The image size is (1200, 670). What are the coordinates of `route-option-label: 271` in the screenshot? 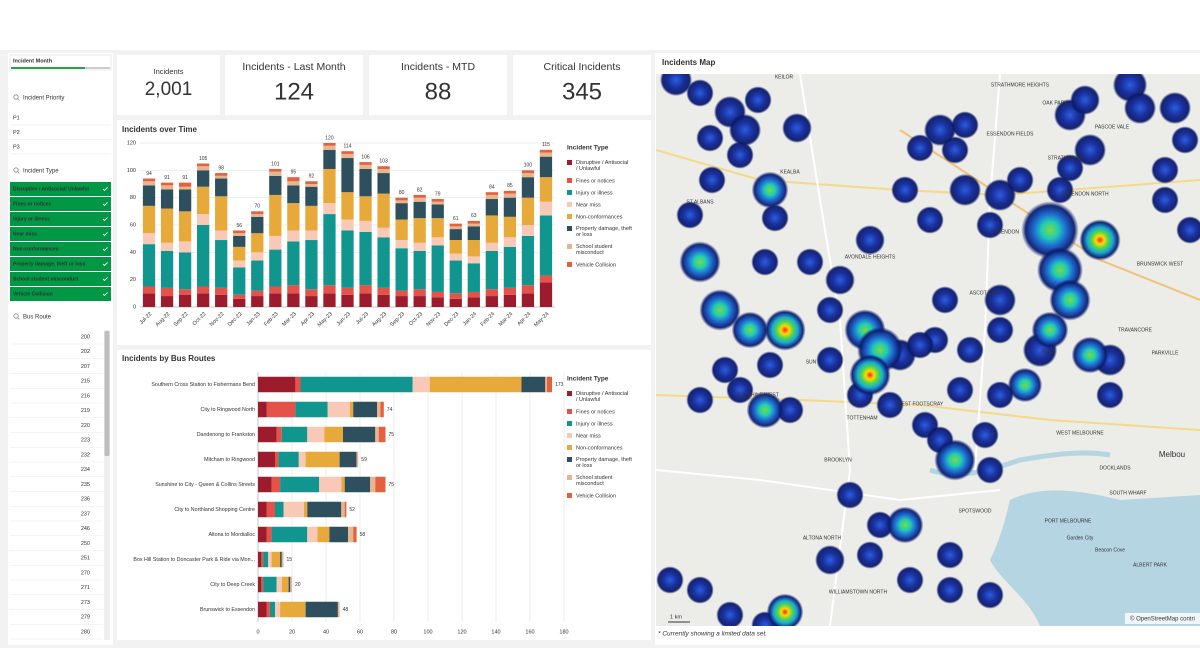 It's located at (85, 588).